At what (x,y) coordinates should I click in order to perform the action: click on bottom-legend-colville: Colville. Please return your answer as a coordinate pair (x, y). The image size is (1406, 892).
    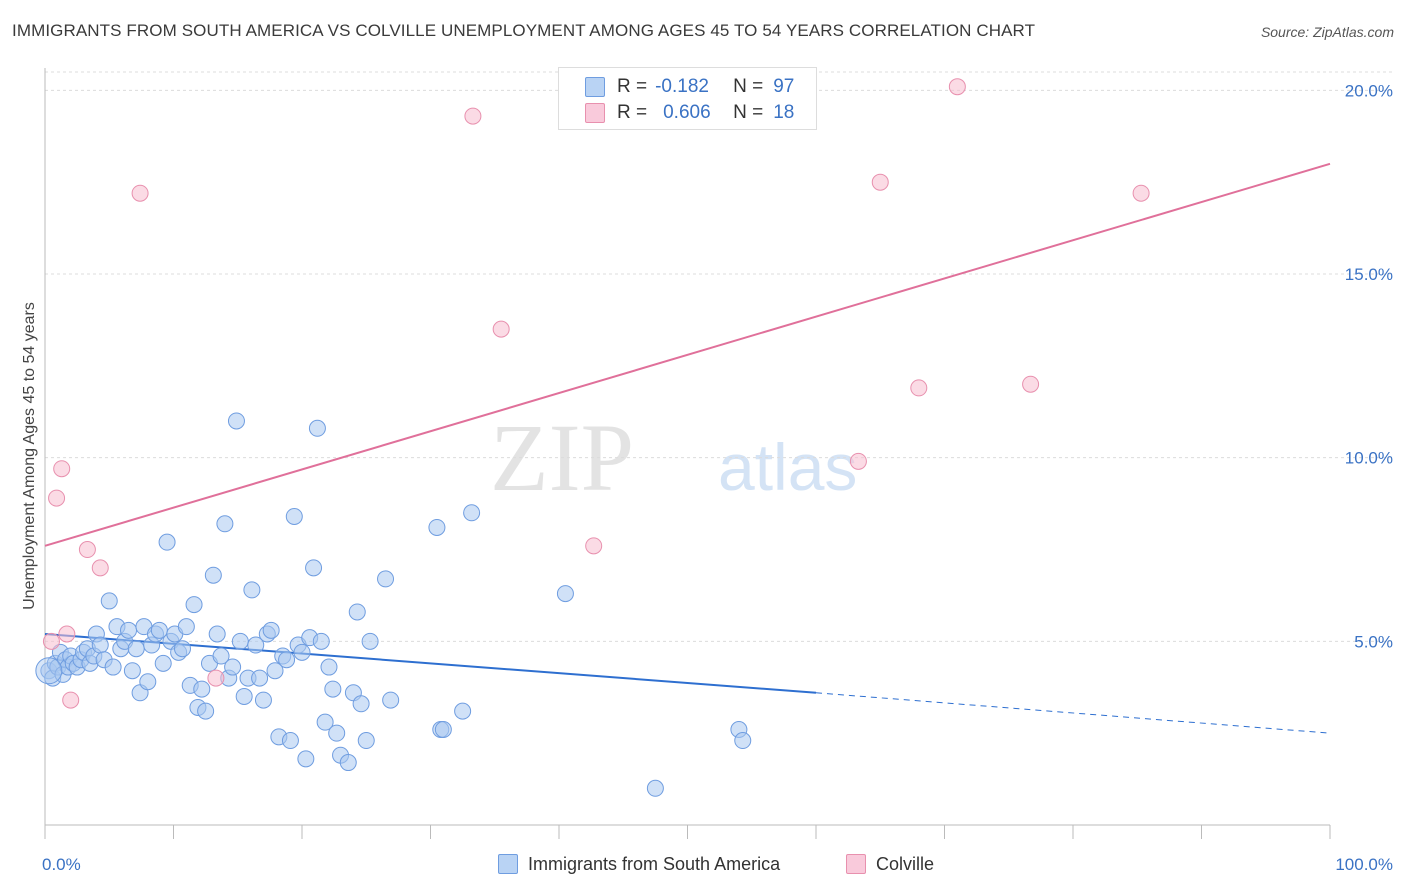
    Looking at the image, I should click on (890, 864).